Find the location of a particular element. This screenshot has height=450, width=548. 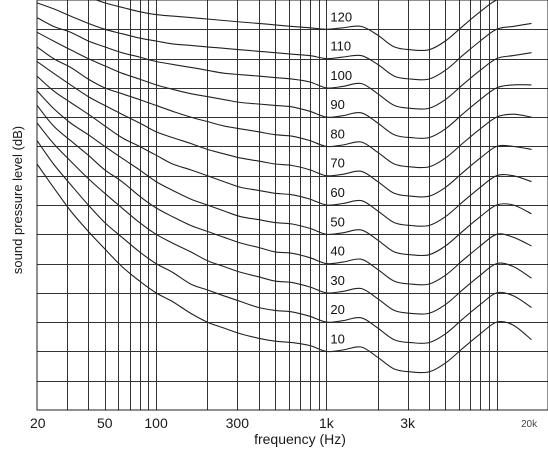

x-tick-label: 1k is located at coordinates (327, 423).